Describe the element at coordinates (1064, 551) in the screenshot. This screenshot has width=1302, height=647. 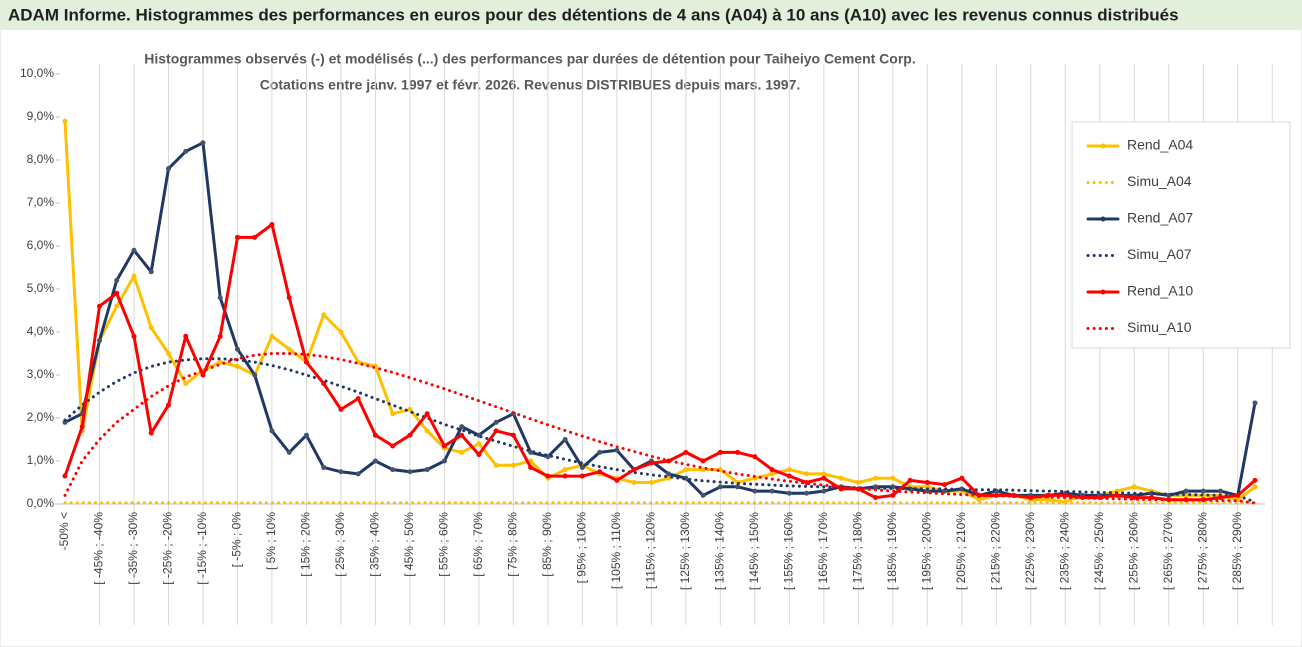
I see `x-tick-label: [ 235% ; 240%` at that location.